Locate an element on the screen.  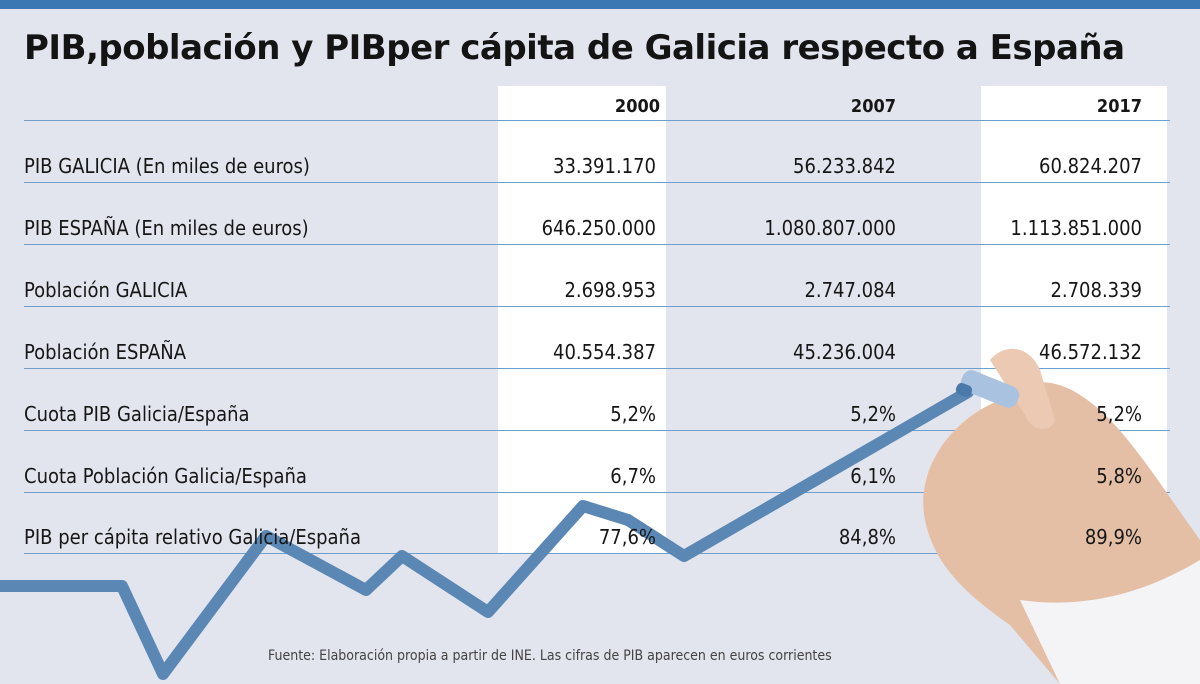
table-cell: 77,6% is located at coordinates (627, 537).